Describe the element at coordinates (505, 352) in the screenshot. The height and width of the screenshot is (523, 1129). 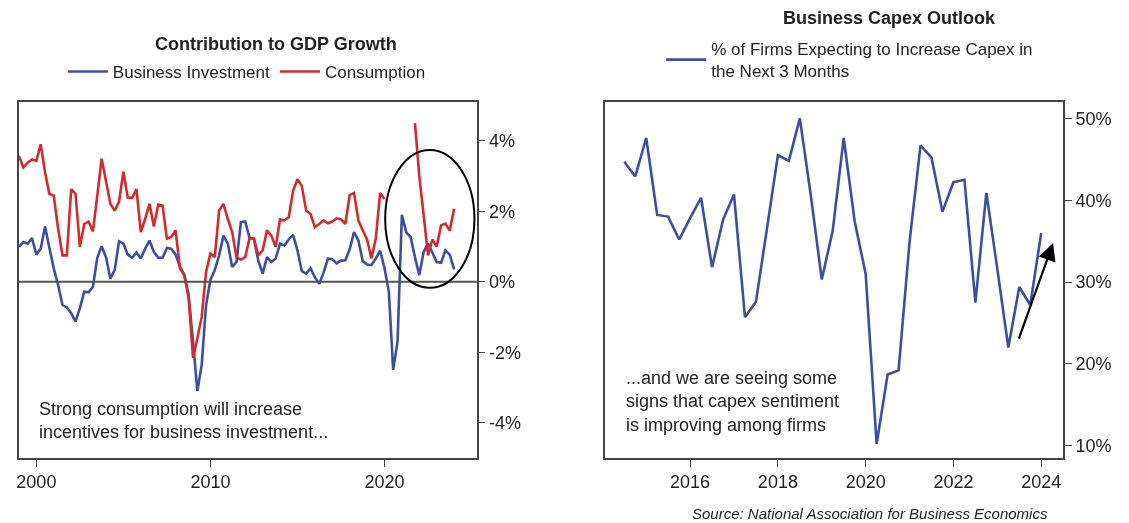
I see `y-tick-label: -2%` at that location.